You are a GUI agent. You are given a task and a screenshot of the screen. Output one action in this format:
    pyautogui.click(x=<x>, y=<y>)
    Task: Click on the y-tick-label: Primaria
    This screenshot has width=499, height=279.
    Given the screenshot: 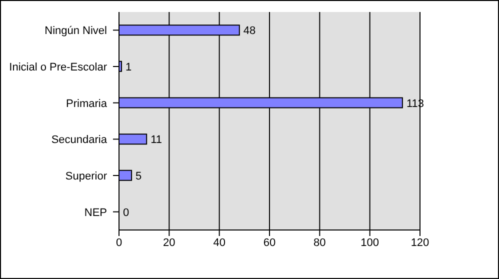 What is the action you would take?
    pyautogui.click(x=87, y=104)
    